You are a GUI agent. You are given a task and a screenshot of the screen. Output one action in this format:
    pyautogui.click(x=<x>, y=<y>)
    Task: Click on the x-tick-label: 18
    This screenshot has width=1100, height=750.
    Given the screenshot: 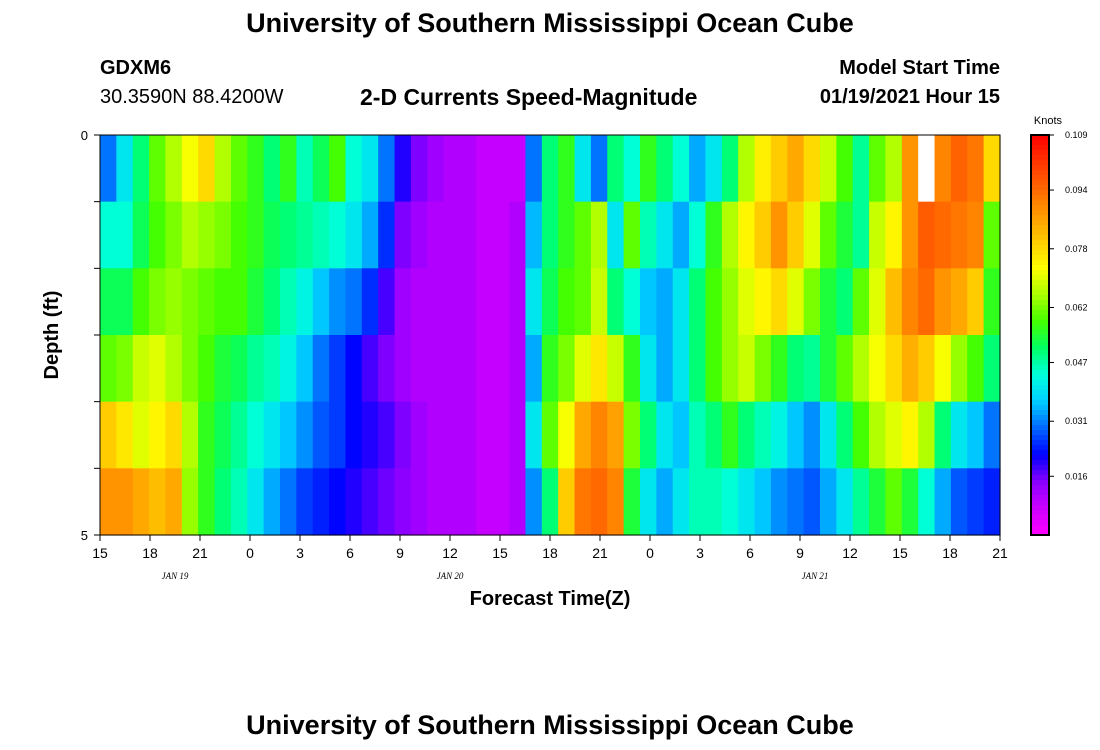 What is the action you would take?
    pyautogui.click(x=950, y=553)
    